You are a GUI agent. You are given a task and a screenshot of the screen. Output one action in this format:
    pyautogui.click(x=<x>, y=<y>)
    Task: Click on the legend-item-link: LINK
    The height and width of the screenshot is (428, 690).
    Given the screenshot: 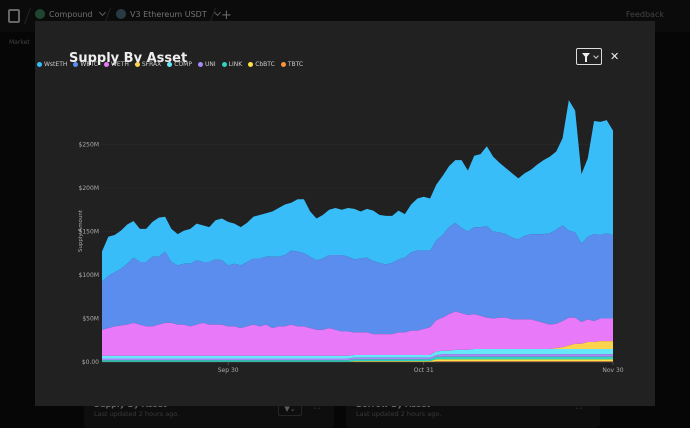 What is the action you would take?
    pyautogui.click(x=232, y=64)
    